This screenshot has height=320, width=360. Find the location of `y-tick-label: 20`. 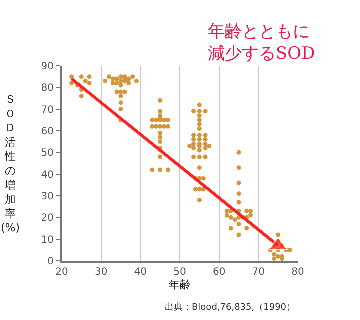

y-tick-label: 20 is located at coordinates (47, 218).